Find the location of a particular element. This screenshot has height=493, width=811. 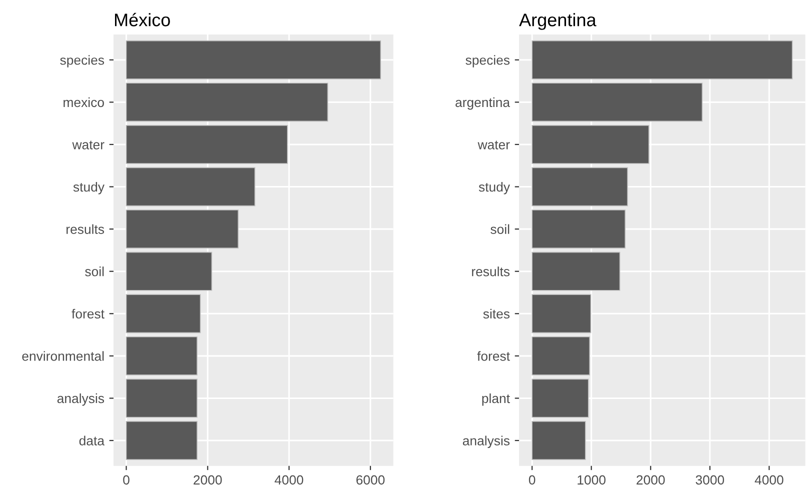

x-tick-label: 6000 is located at coordinates (370, 480).